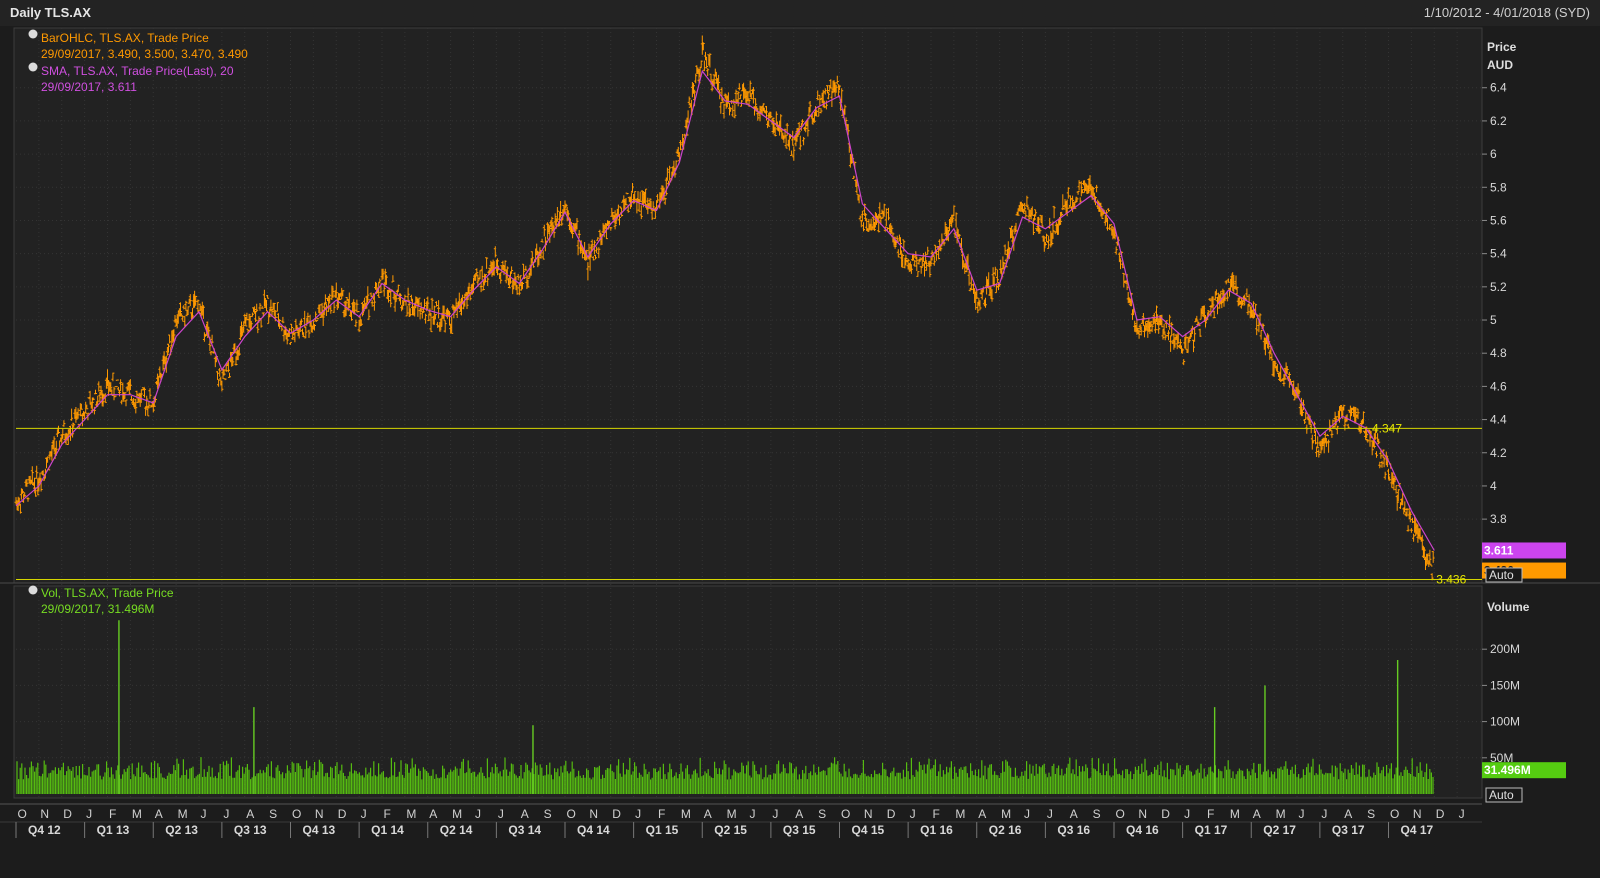 The height and width of the screenshot is (878, 1600). I want to click on volume-last-tag, so click(1524, 770).